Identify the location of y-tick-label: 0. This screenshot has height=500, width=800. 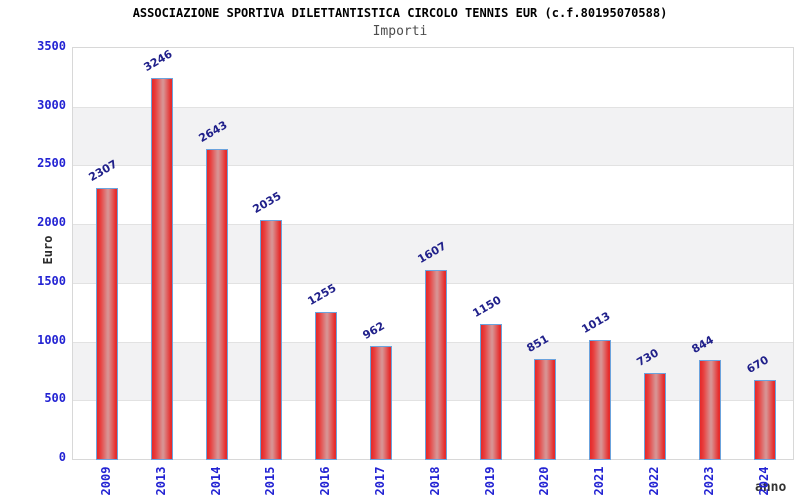
(62, 457).